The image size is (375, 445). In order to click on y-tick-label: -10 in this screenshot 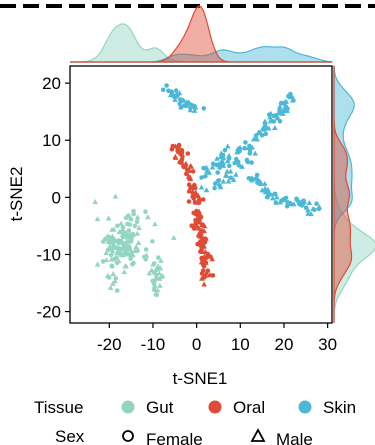, I will do `click(48, 254)`.